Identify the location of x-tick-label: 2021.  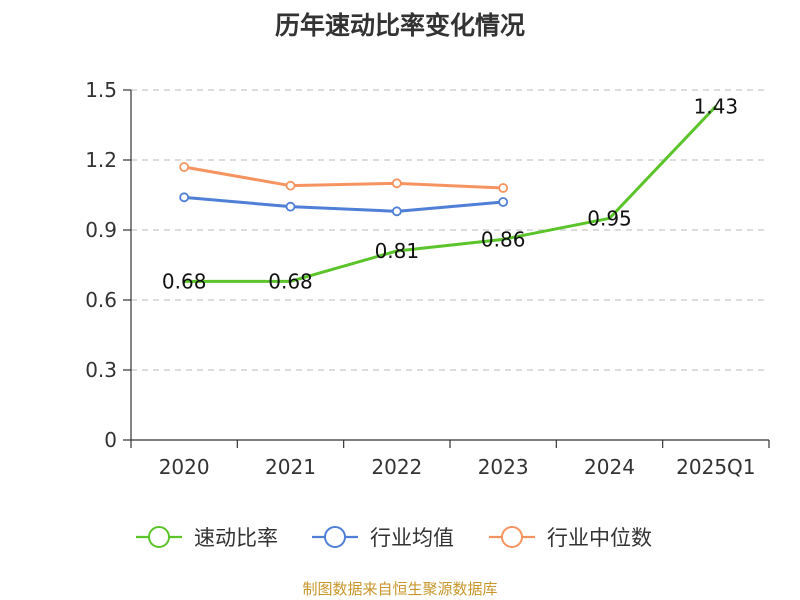
(290, 467).